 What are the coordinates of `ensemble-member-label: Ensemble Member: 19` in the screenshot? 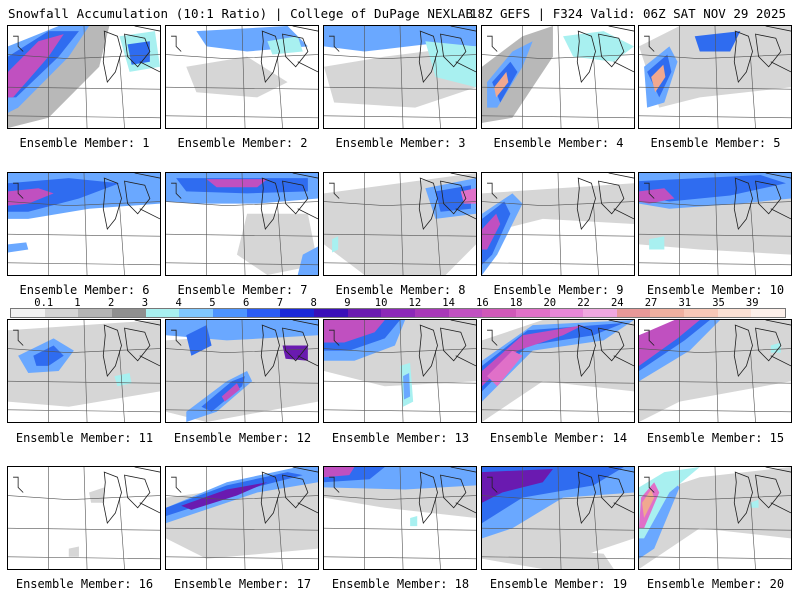 It's located at (558, 584).